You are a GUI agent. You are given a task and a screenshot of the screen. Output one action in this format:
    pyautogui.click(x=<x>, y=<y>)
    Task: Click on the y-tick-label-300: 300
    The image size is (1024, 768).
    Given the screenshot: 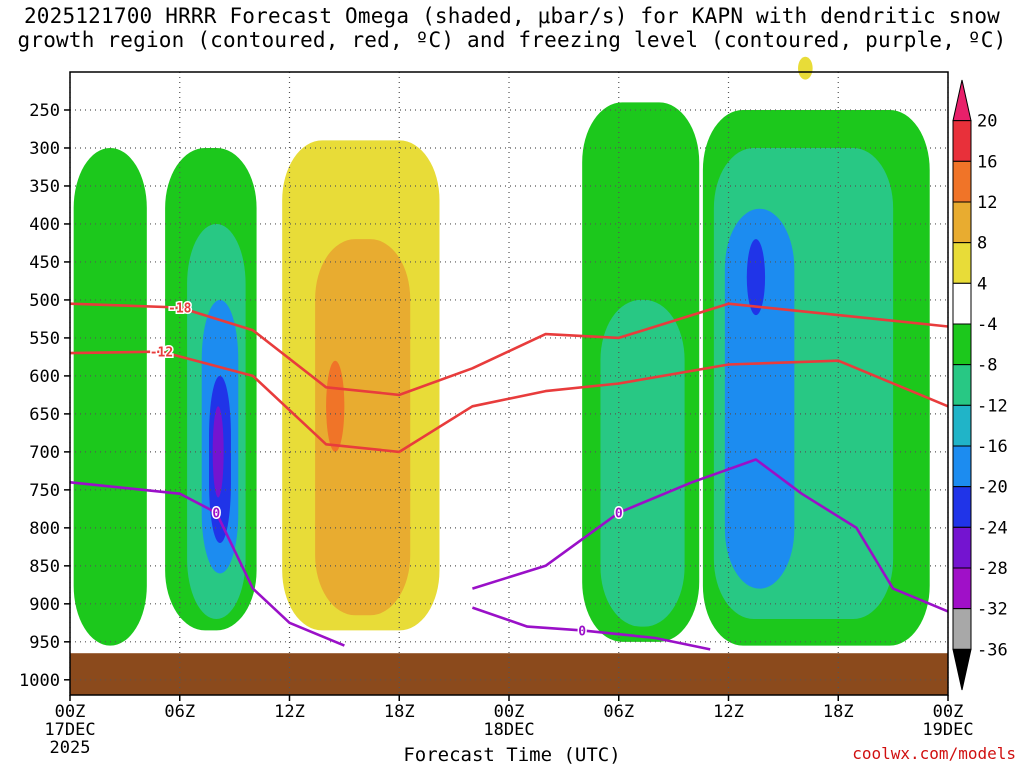 What is the action you would take?
    pyautogui.click(x=44, y=149)
    